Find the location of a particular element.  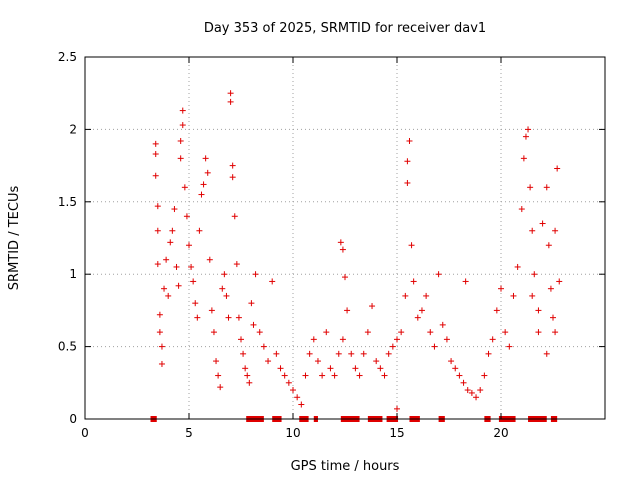

x-tick-label: 15 is located at coordinates (396, 433).